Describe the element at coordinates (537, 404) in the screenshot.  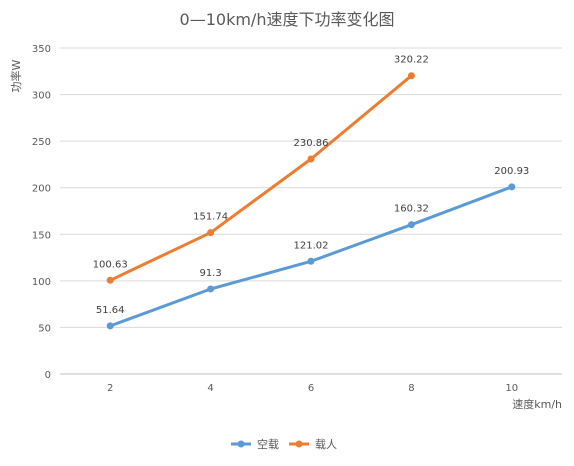
I see `x-axis-label: 速度km/h` at that location.